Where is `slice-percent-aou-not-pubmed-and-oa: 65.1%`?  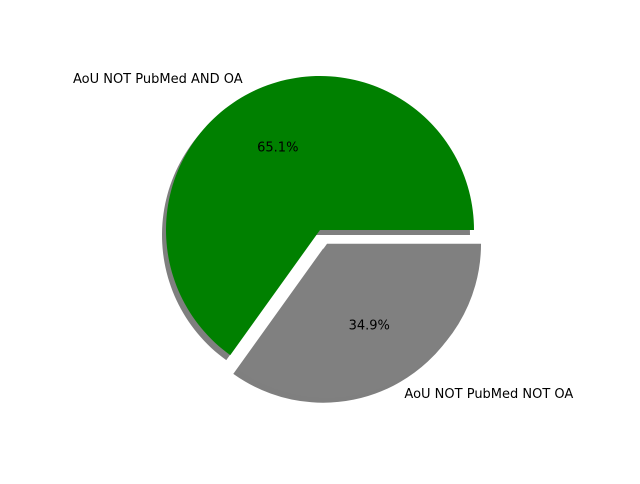 slice-percent-aou-not-pubmed-and-oa: 65.1% is located at coordinates (277, 147).